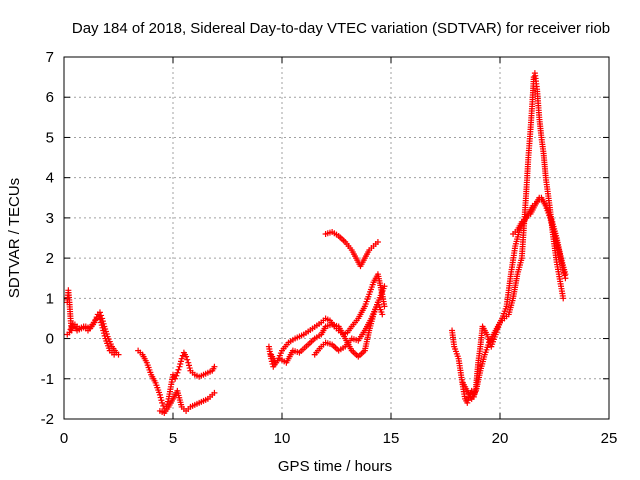 The image size is (640, 480). What do you see at coordinates (500, 438) in the screenshot?
I see `x-tick-label: 20` at bounding box center [500, 438].